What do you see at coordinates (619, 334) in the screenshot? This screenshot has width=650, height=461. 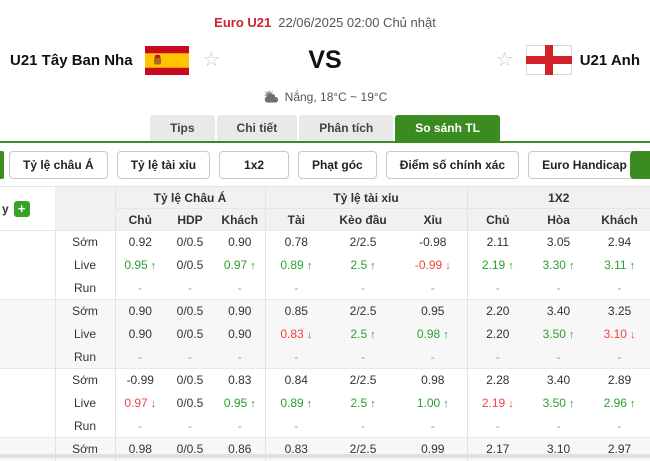 I see `odds-cell: 3.10↓` at bounding box center [619, 334].